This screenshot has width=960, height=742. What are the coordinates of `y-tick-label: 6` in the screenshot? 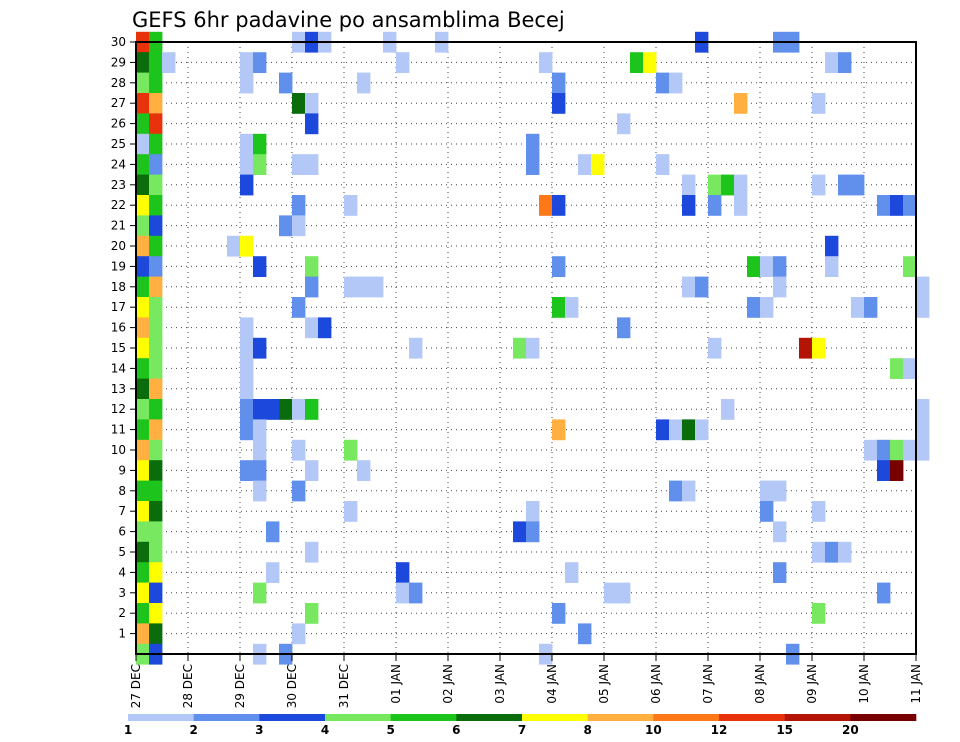 It's located at (122, 532).